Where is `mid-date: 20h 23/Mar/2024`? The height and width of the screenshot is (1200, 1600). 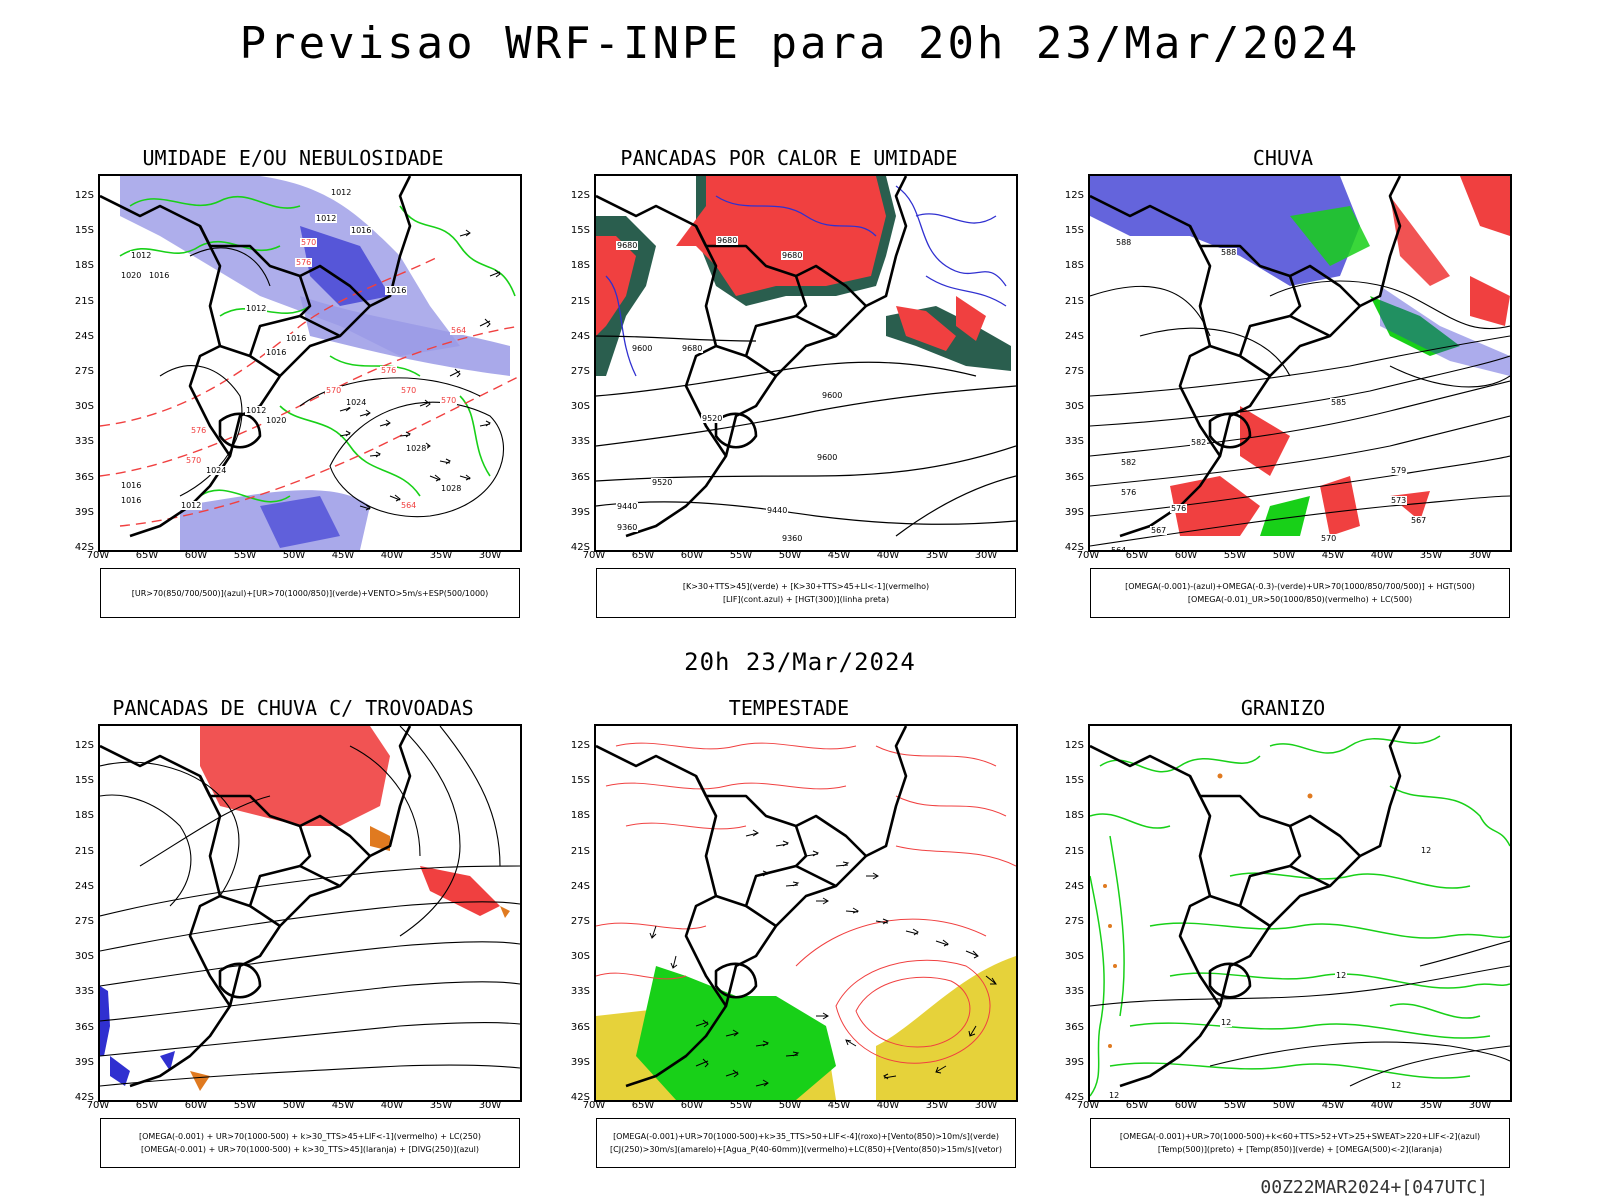
mid-date: 20h 23/Mar/2024 is located at coordinates (800, 662).